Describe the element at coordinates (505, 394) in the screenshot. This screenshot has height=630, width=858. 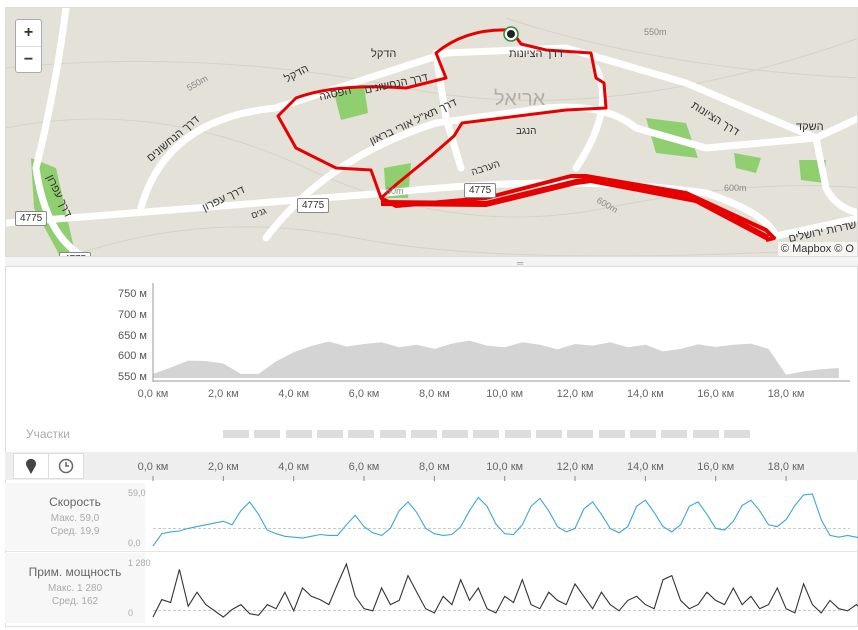
I see `elevation-x-tick: 10,0 км` at that location.